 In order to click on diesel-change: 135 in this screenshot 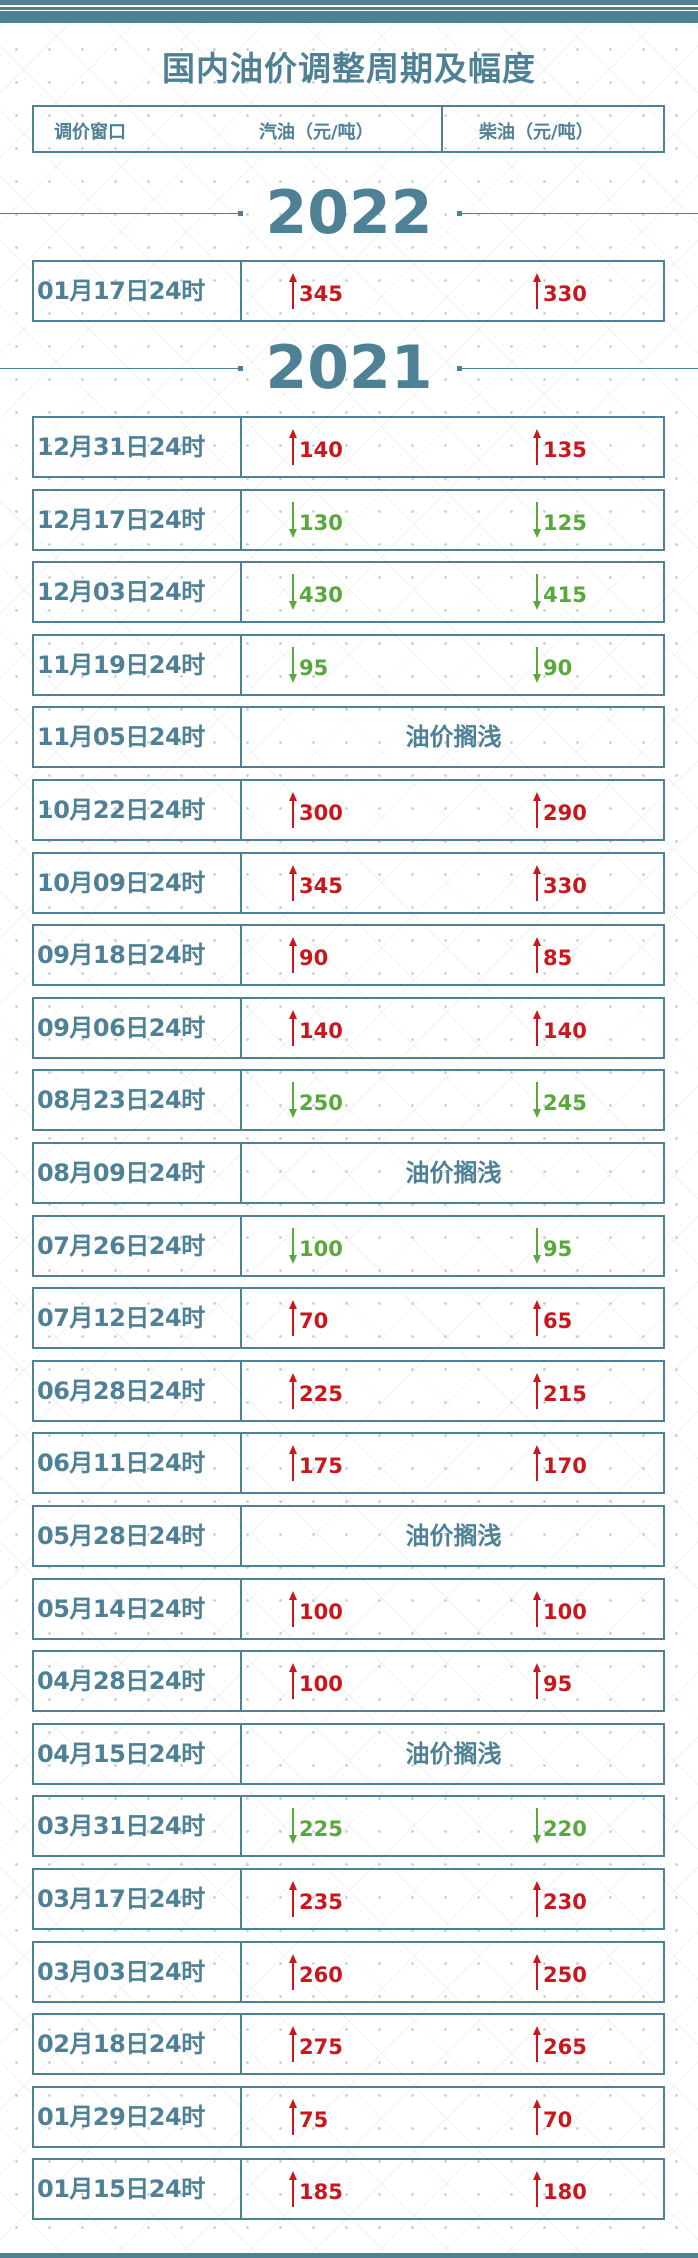, I will do `click(559, 447)`.